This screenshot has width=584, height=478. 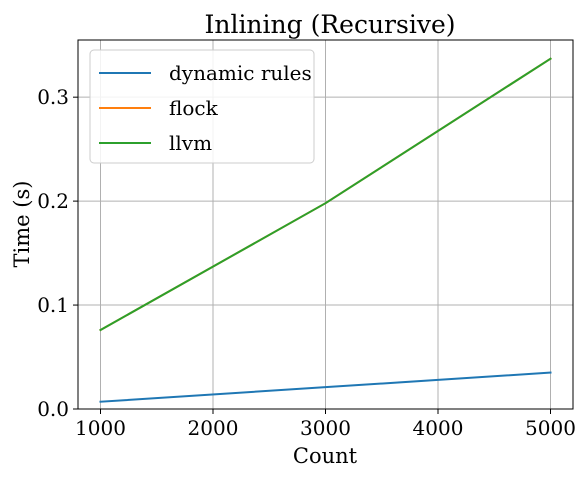 I want to click on x-axis: 1000 2000 3000 4000 5000, so click(x=325, y=424).